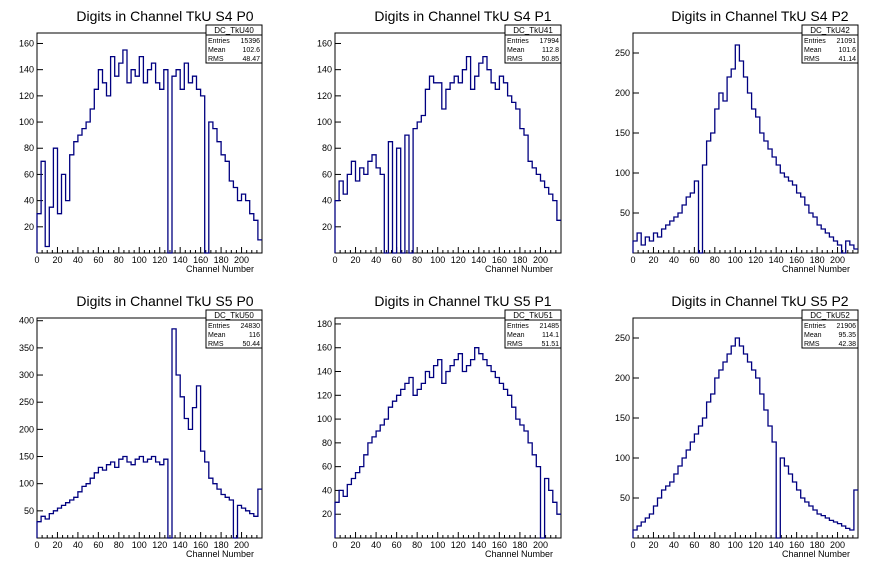  What do you see at coordinates (164, 301) in the screenshot?
I see `histogram-title: Digits in Channel TkU S5 P0` at bounding box center [164, 301].